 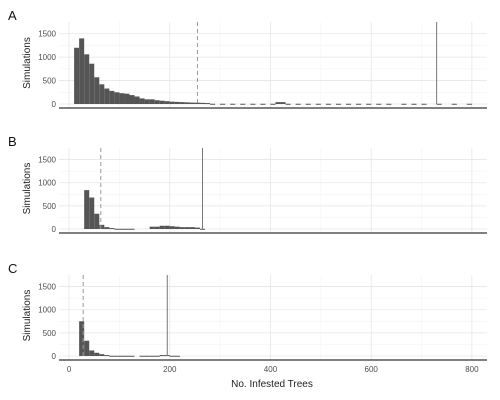 I want to click on x-tick-label: 0, so click(x=69, y=369).